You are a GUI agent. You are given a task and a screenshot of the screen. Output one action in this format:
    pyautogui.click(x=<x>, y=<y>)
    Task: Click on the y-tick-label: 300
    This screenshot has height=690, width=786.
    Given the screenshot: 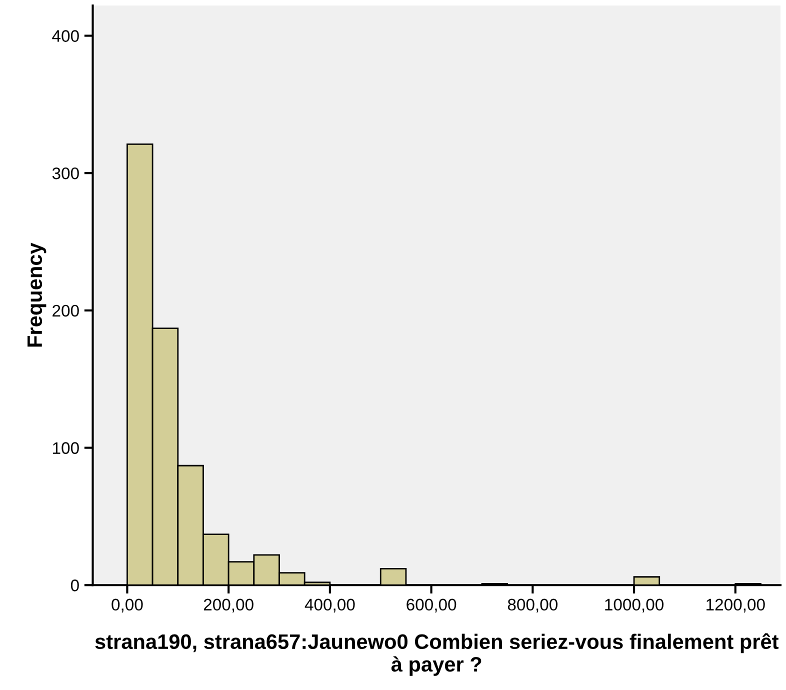 What is the action you would take?
    pyautogui.click(x=65, y=173)
    